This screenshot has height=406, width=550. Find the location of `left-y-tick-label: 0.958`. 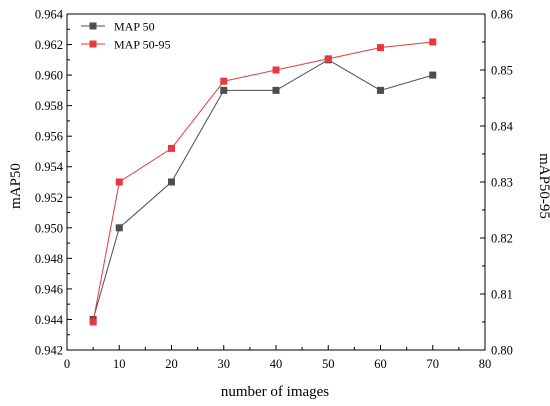

left-y-tick-label: 0.958 is located at coordinates (49, 106).